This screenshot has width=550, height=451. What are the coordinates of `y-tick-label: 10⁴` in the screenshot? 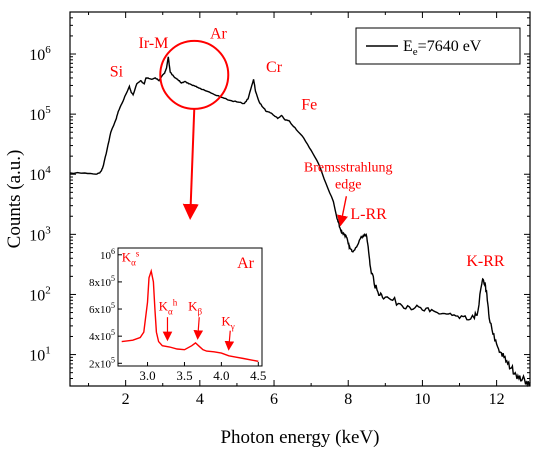 It's located at (40, 174).